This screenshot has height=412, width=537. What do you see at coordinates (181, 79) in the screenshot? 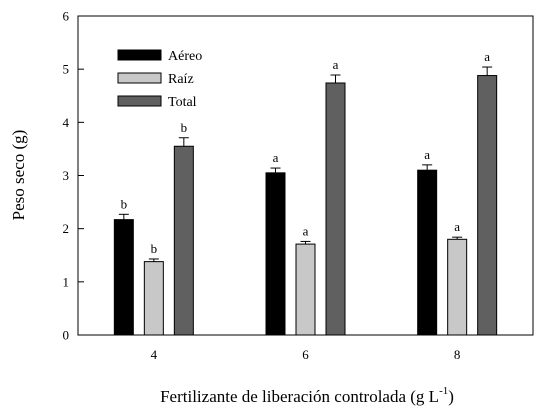
I see `legend-label: Raíz` at bounding box center [181, 79].